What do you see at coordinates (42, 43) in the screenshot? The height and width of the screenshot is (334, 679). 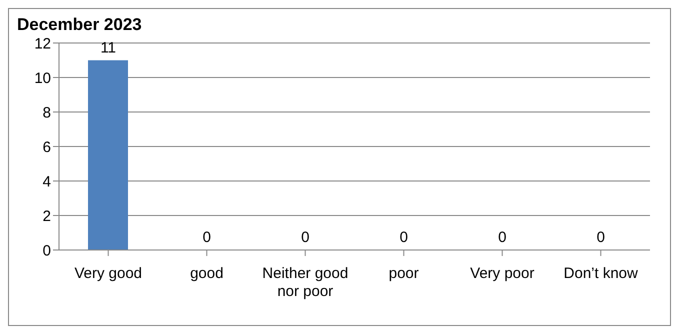 I see `y-tick-label: 12` at bounding box center [42, 43].